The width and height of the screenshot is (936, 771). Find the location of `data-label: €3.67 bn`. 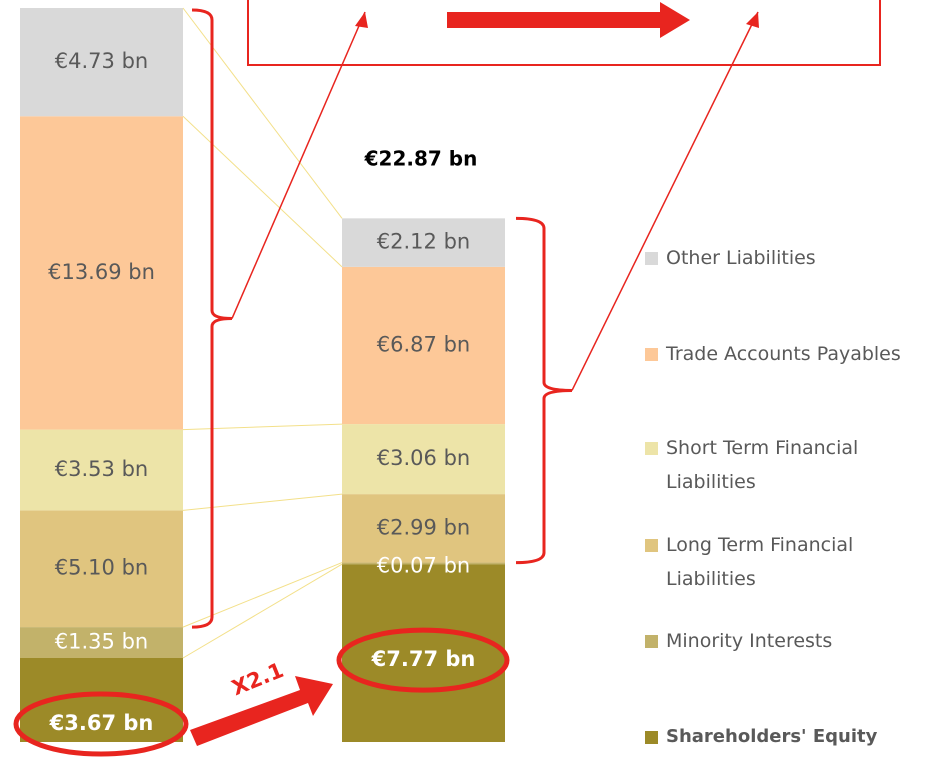

data-label: €3.67 bn is located at coordinates (101, 723).